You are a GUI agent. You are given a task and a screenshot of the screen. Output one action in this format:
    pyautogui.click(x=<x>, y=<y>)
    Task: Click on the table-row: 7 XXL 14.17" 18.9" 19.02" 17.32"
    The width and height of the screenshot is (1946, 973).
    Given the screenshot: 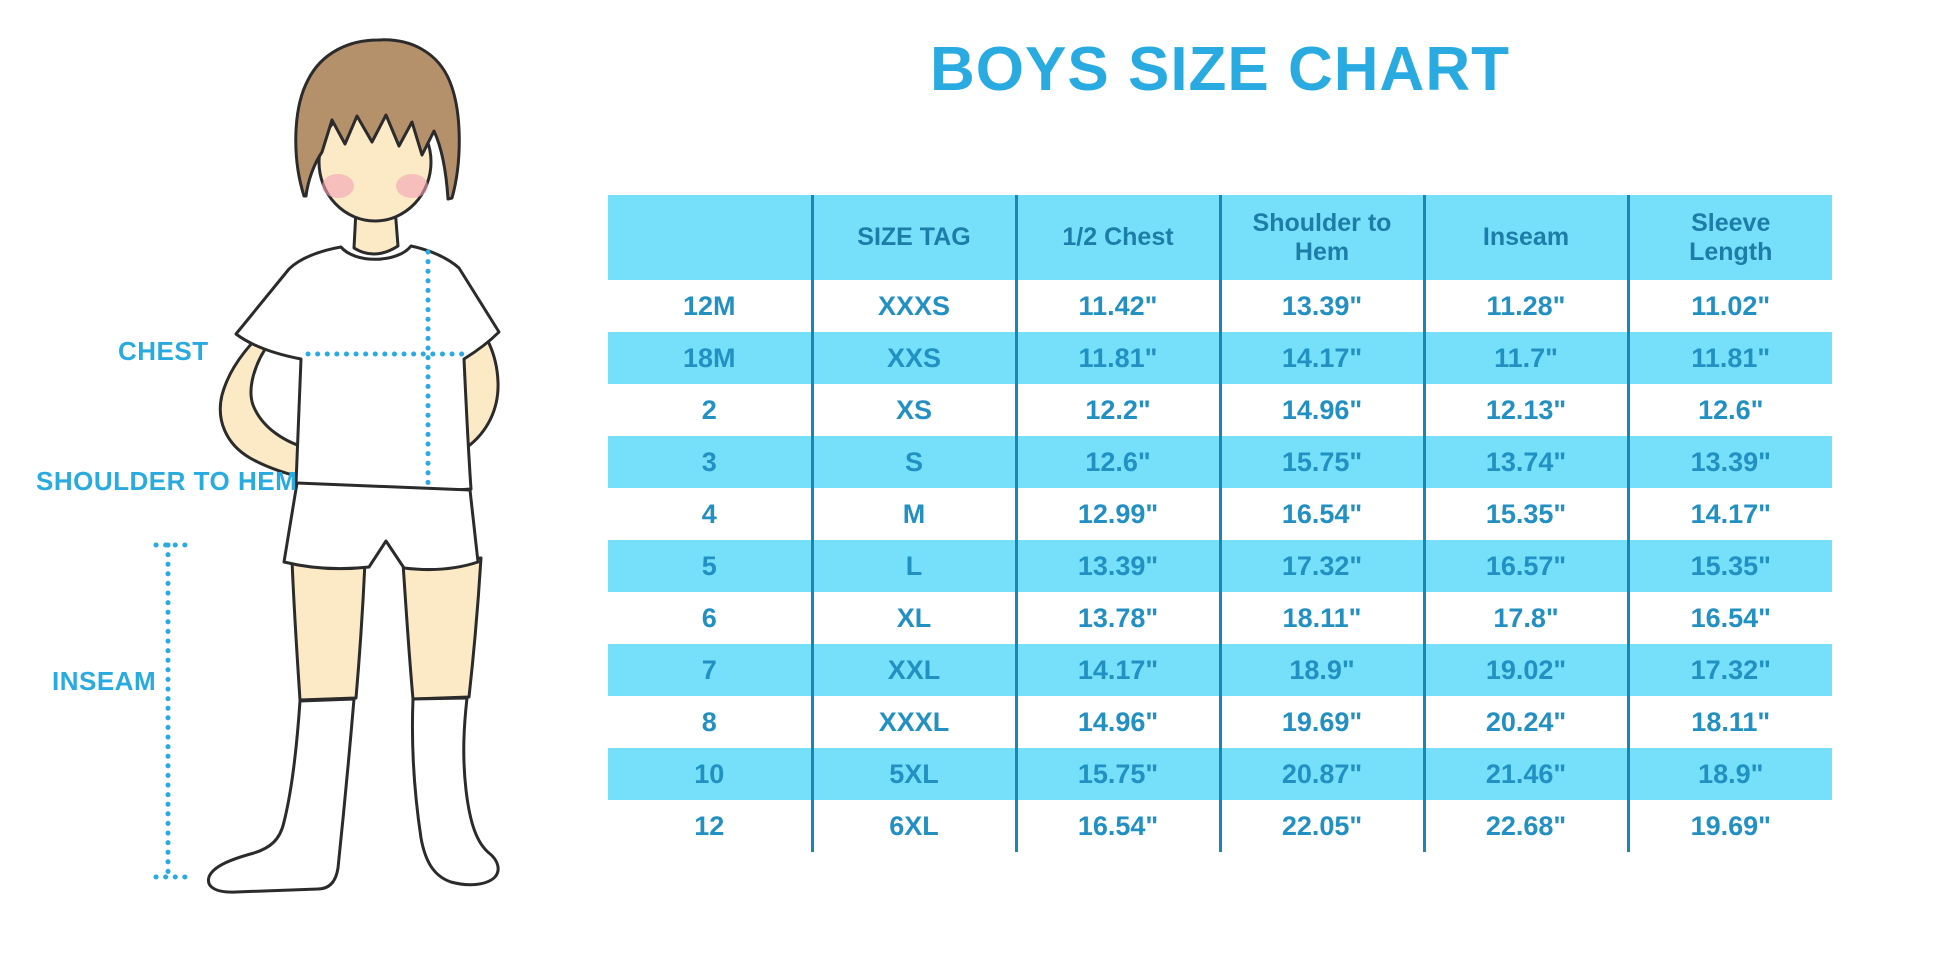 What is the action you would take?
    pyautogui.click(x=1220, y=670)
    